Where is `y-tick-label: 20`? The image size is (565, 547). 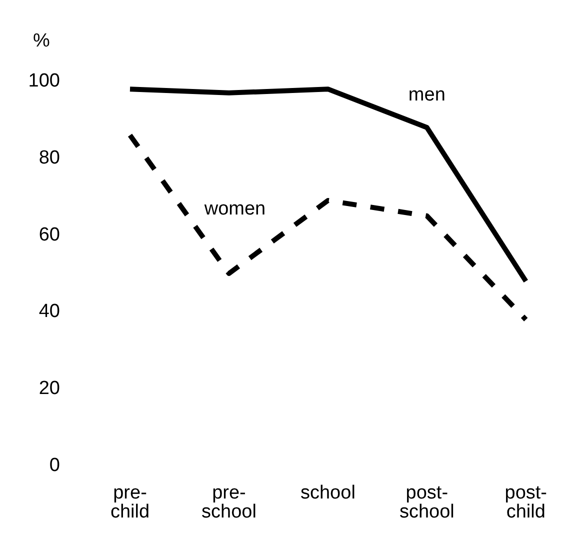
y-tick-label: 20 is located at coordinates (49, 388).